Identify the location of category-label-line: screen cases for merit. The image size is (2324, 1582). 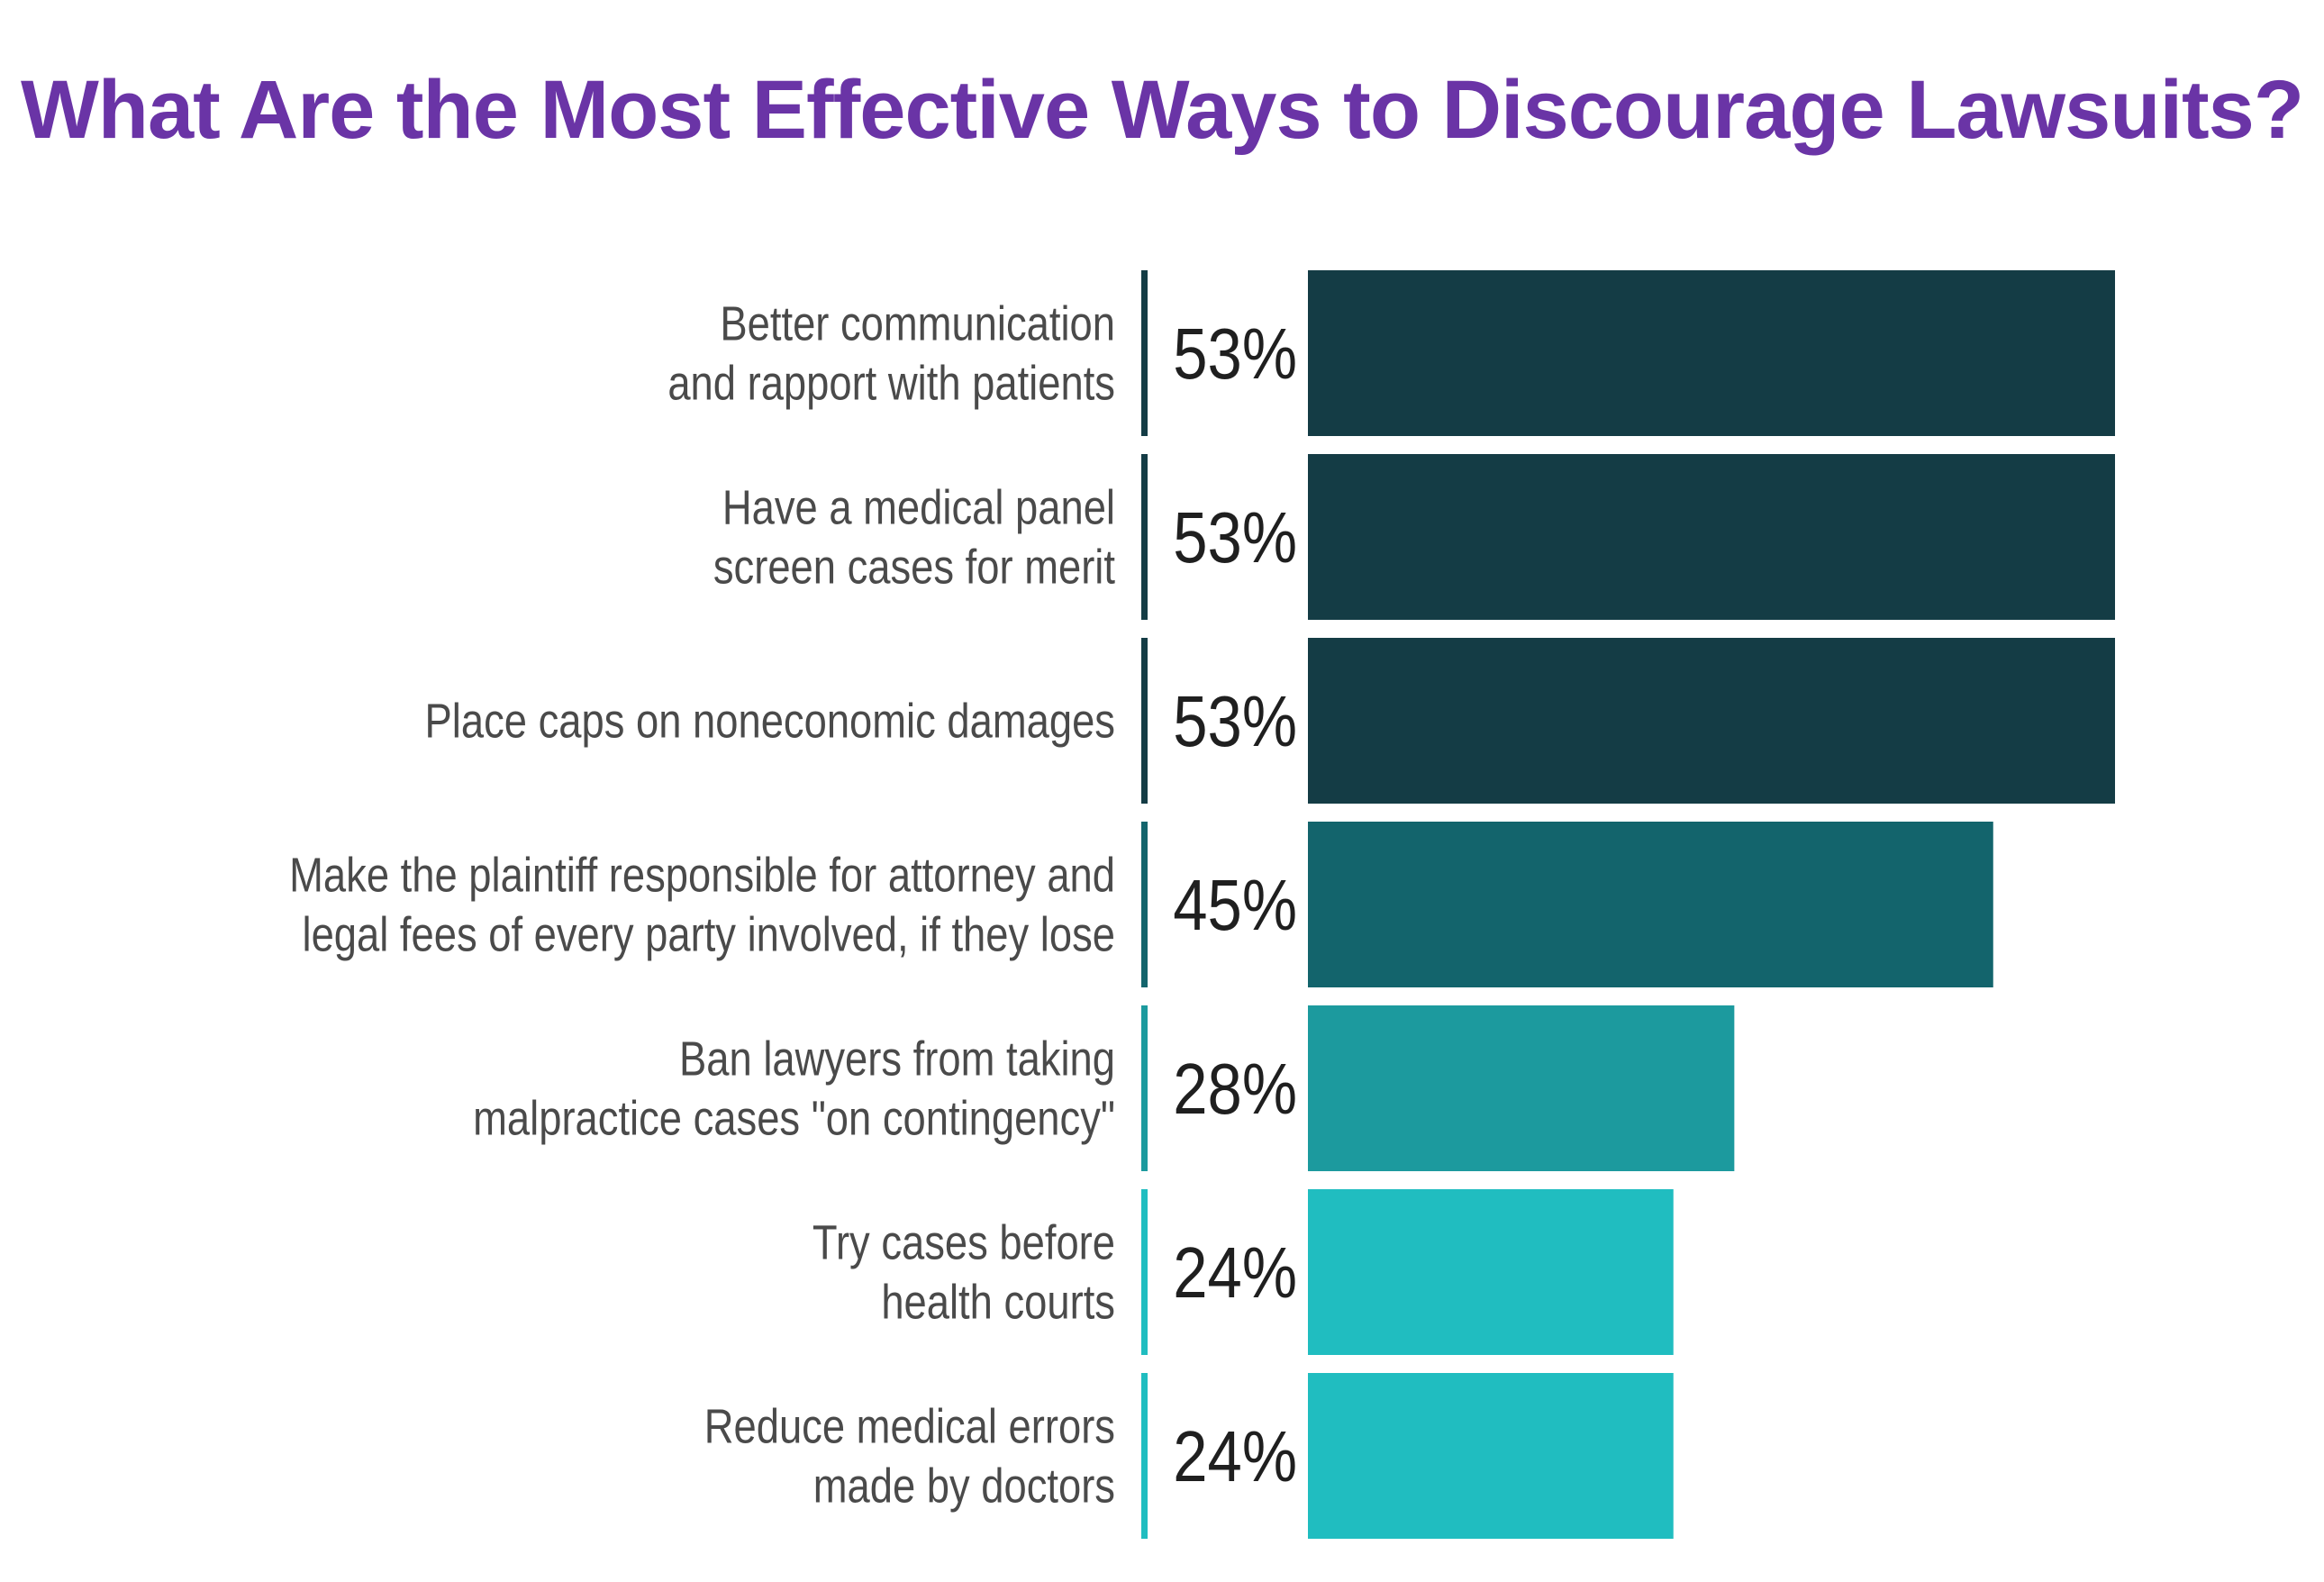
(914, 567).